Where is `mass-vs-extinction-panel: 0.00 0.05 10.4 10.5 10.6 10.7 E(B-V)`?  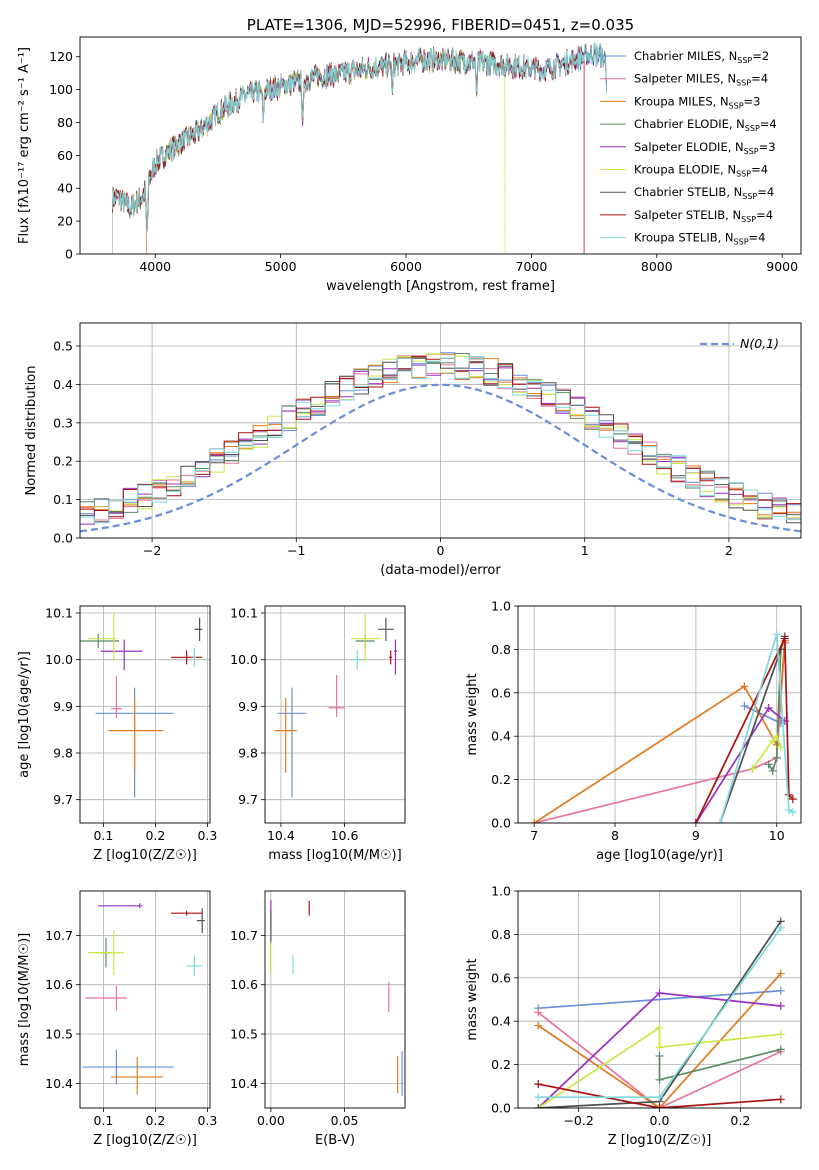 mass-vs-extinction-panel: 0.00 0.05 10.4 10.5 10.6 10.7 E(B-V) is located at coordinates (318, 1019).